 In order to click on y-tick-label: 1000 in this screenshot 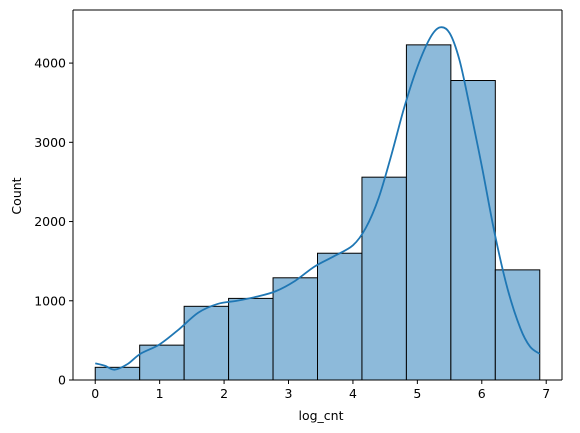, I will do `click(50, 300)`.